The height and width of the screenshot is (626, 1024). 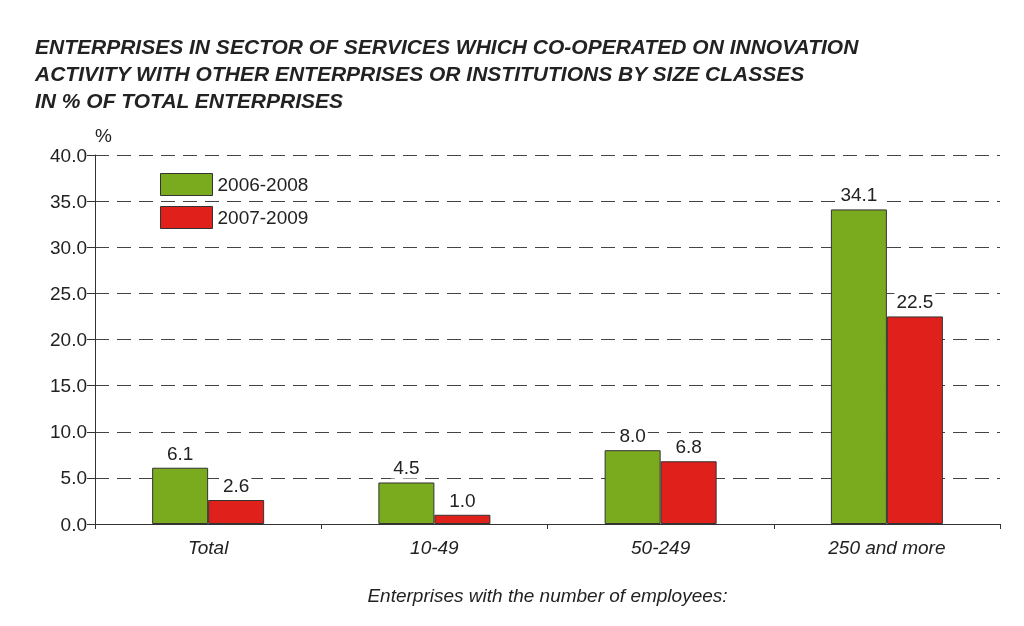 What do you see at coordinates (547, 595) in the screenshot?
I see `x-axis-title: Enterprises with the number of employees:` at bounding box center [547, 595].